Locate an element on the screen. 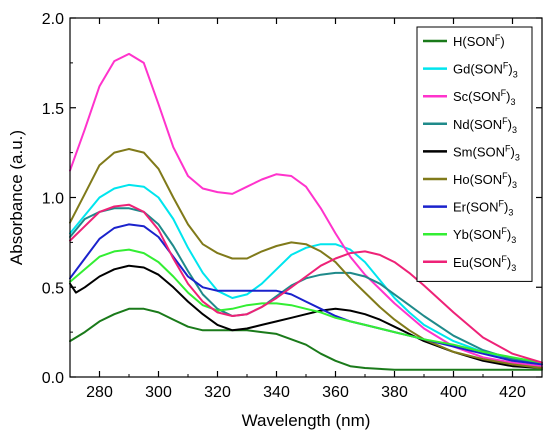 This screenshot has height=437, width=550. x-tick-label: 300 is located at coordinates (158, 392).